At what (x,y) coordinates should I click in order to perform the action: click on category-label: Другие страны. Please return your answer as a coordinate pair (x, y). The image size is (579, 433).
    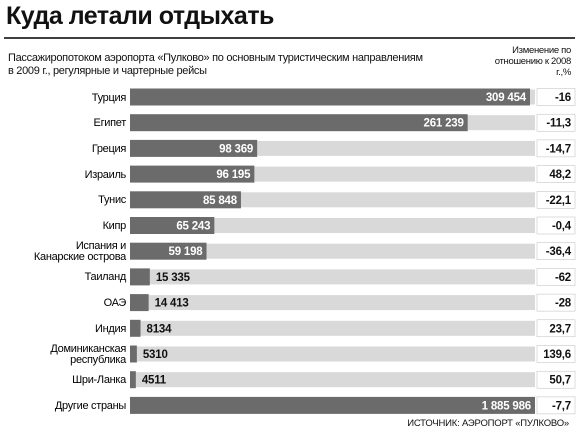
    Looking at the image, I should click on (90, 405).